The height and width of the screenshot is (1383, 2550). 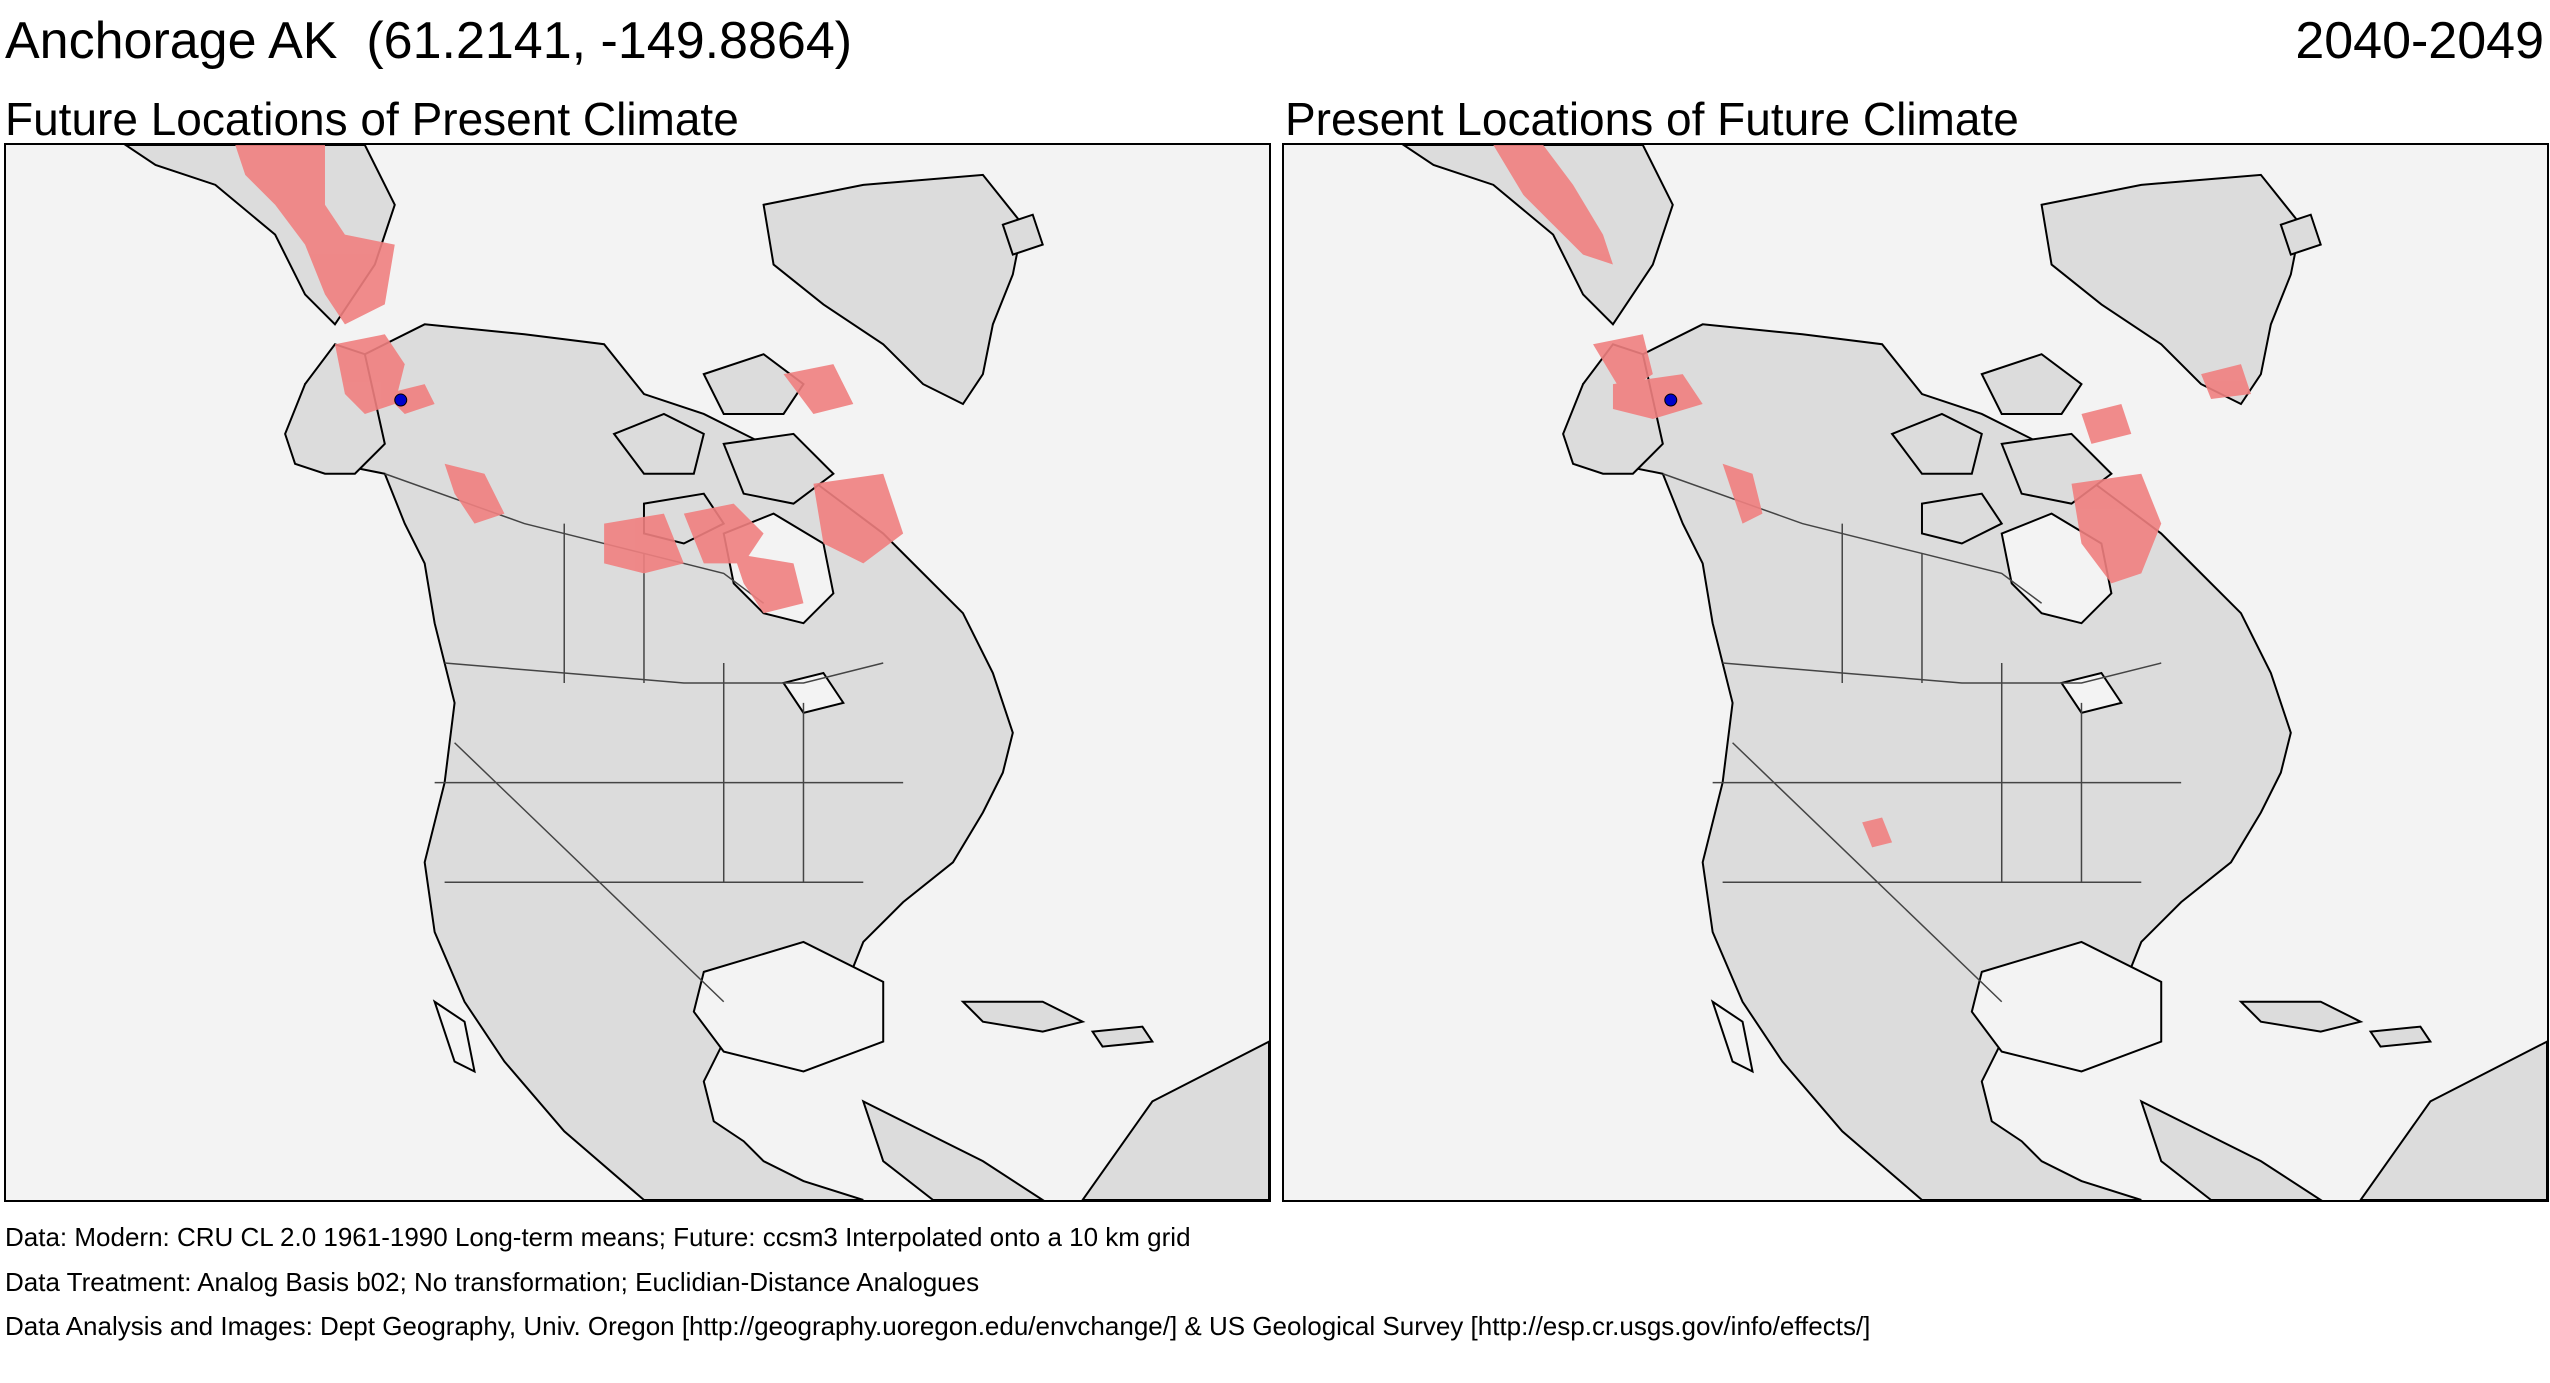 What do you see at coordinates (768, 583) in the screenshot?
I see `analog-hudson-south` at bounding box center [768, 583].